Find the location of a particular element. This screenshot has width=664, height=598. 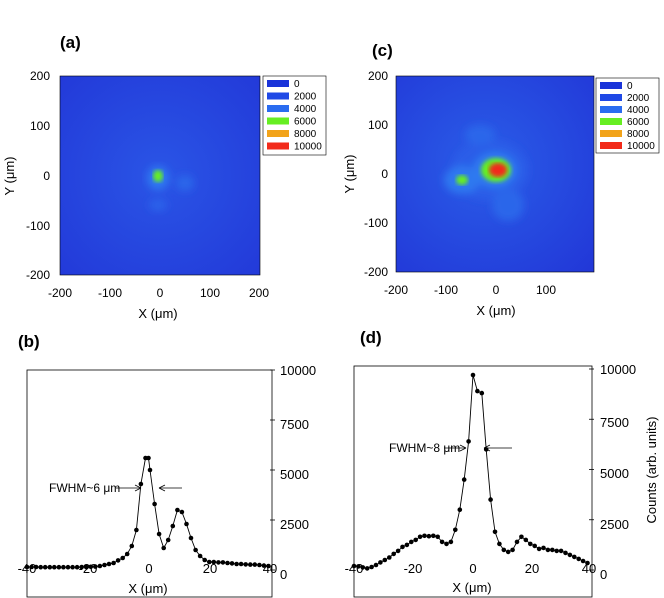

y-tick-label: -200 is located at coordinates (376, 272).